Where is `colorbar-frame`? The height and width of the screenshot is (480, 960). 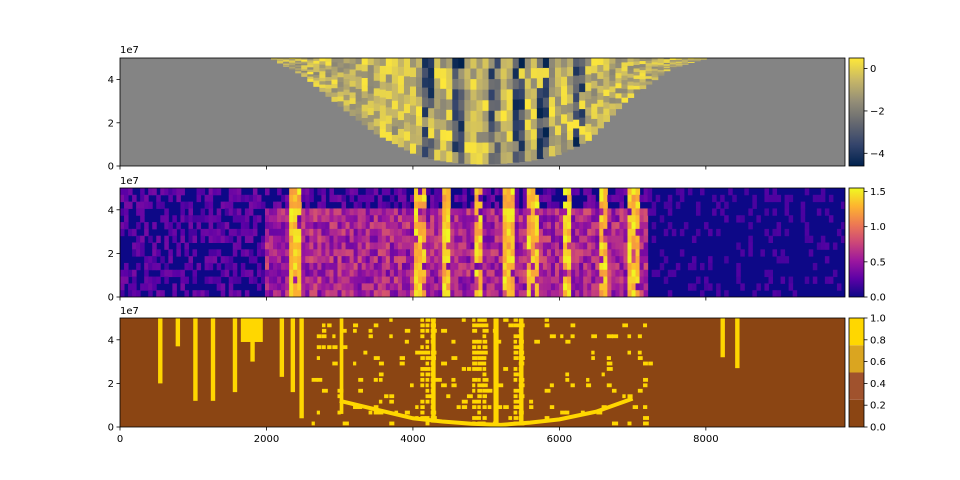 colorbar-frame is located at coordinates (856, 372).